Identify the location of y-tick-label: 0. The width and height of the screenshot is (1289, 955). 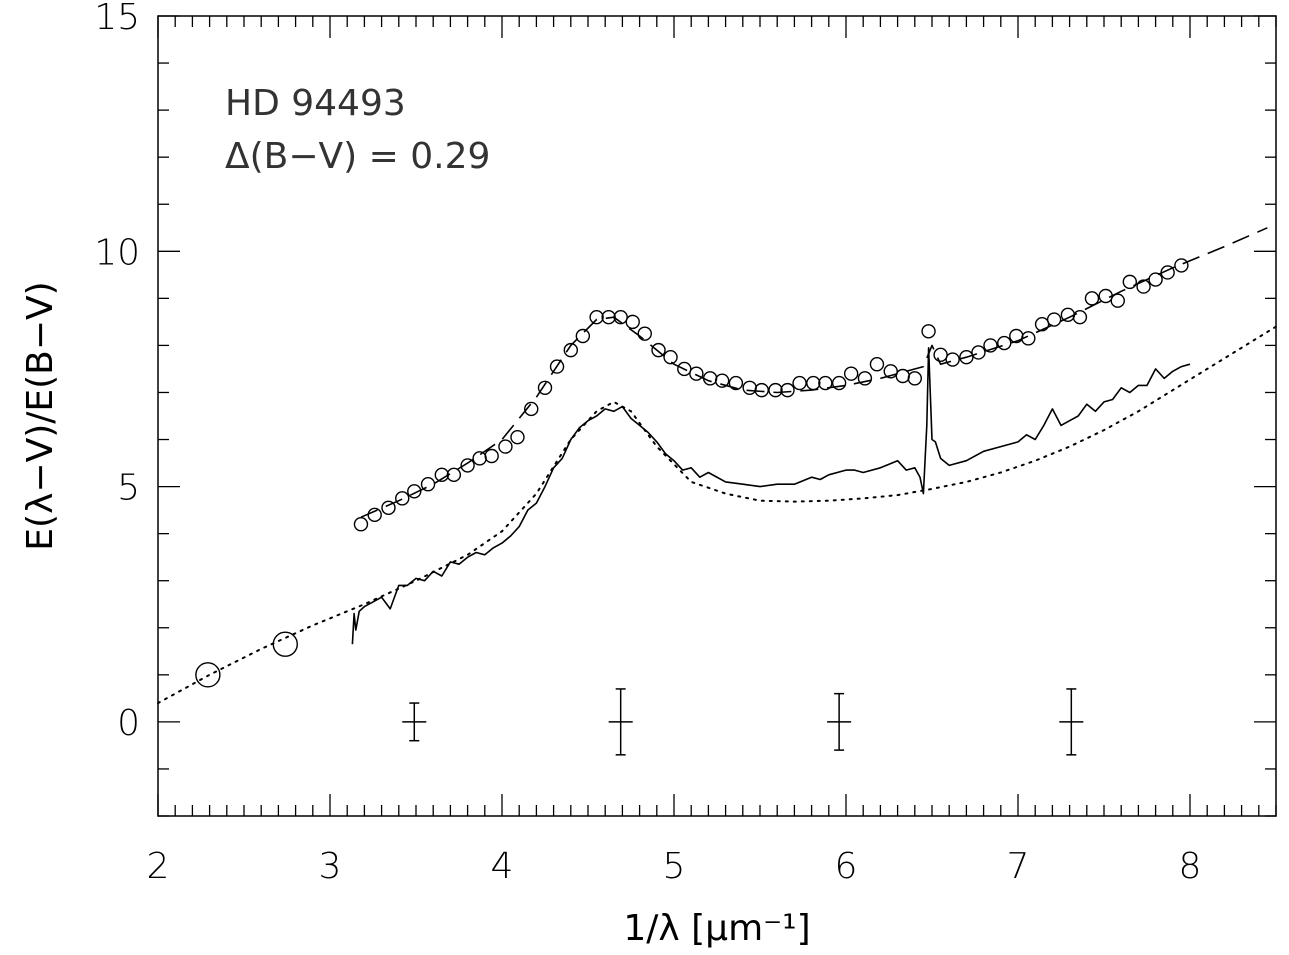
(128, 723).